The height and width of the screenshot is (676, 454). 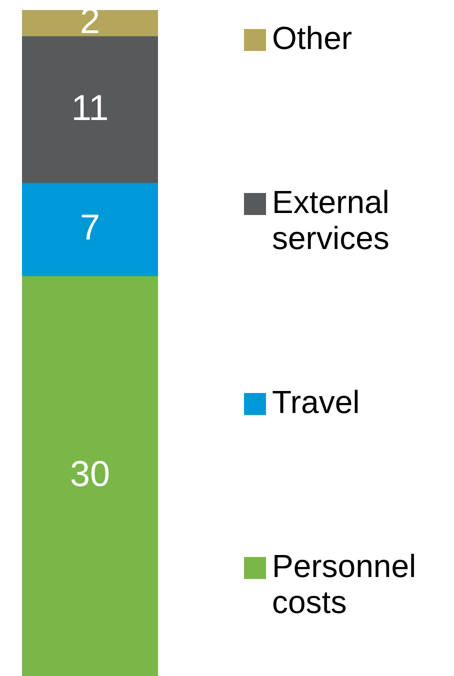 What do you see at coordinates (316, 402) in the screenshot?
I see `legend-label: Travel` at bounding box center [316, 402].